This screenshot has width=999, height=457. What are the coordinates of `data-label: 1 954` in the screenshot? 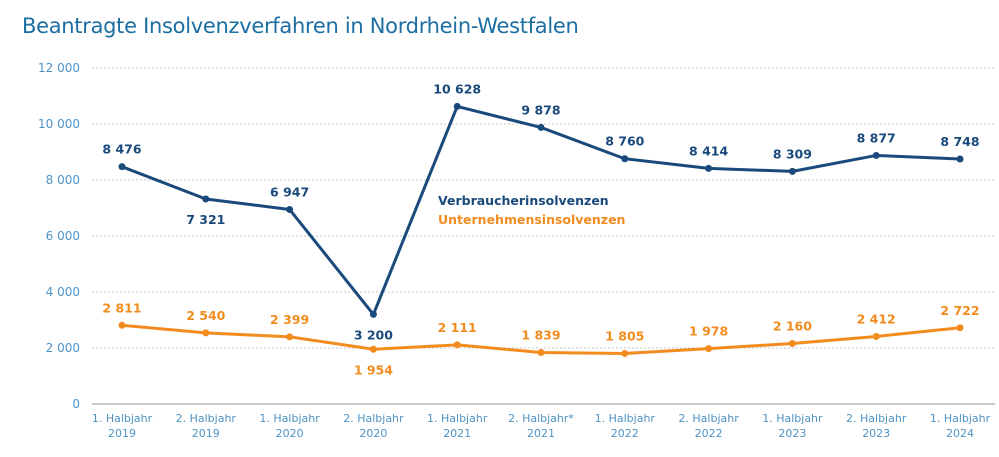 It's located at (373, 369).